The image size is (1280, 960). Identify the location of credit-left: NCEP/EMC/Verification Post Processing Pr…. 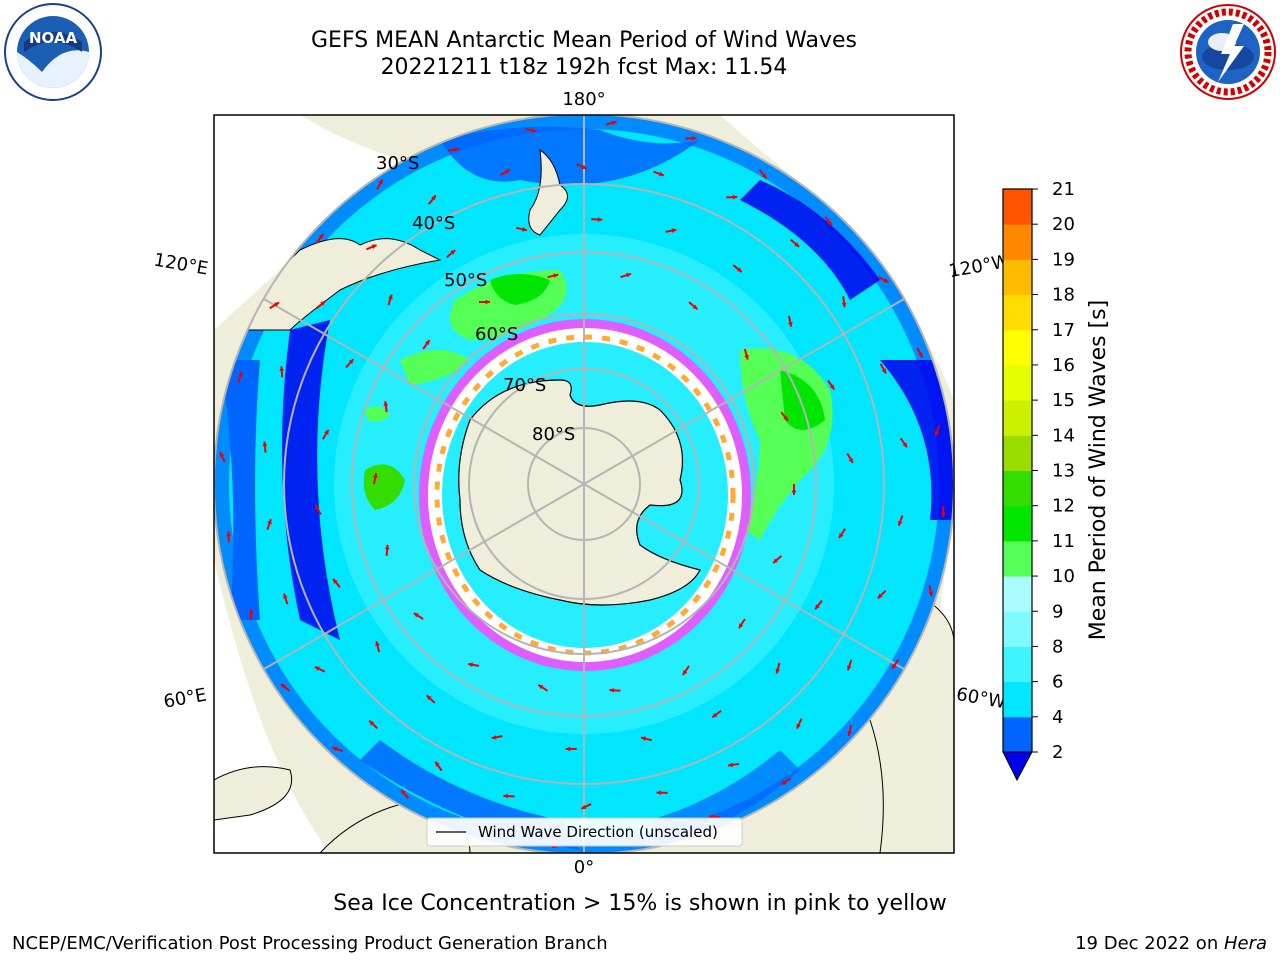
(310, 943).